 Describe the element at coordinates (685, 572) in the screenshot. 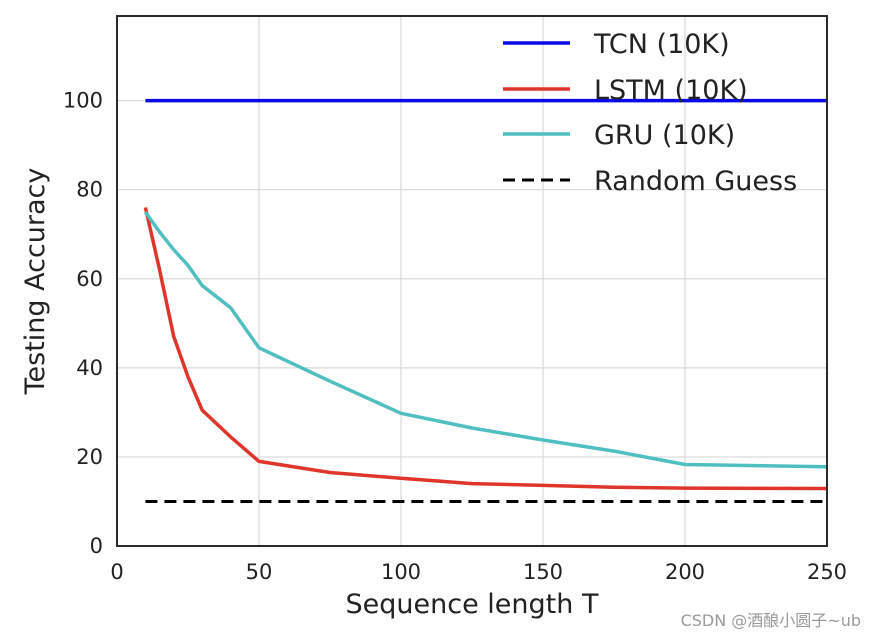

I see `x-tick-label: 200` at that location.